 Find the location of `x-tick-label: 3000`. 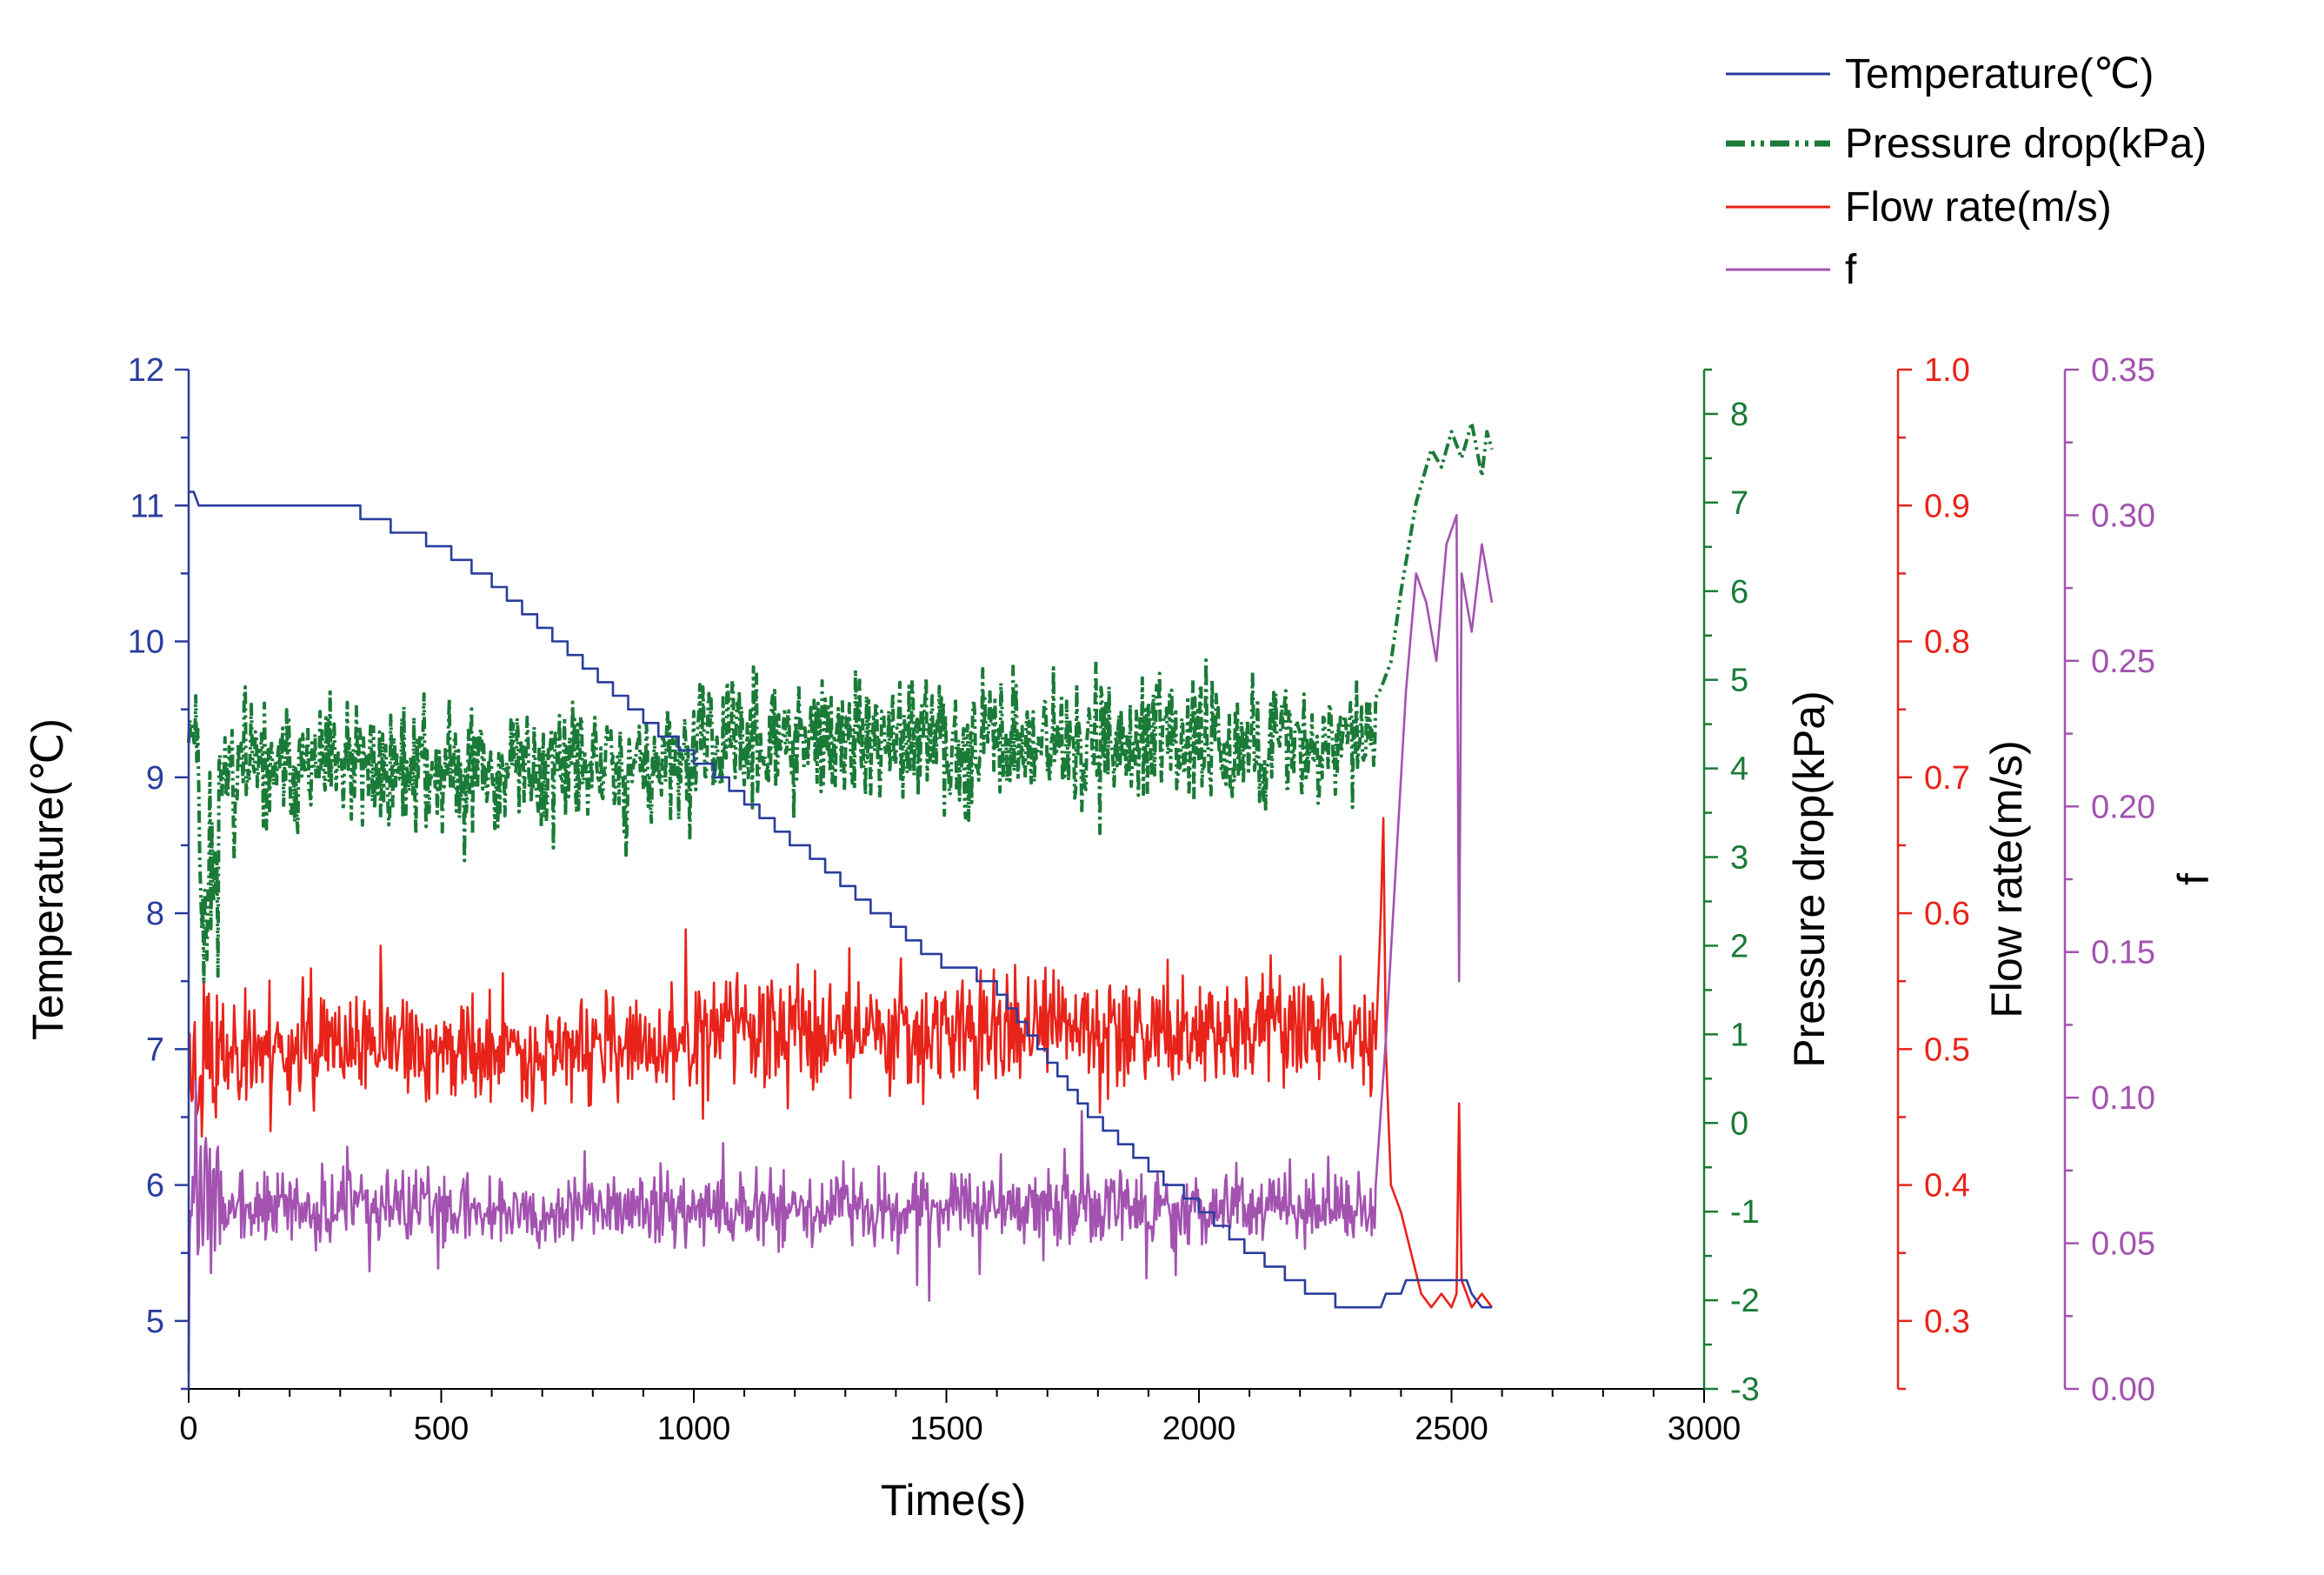

x-tick-label: 3000 is located at coordinates (1704, 1429).